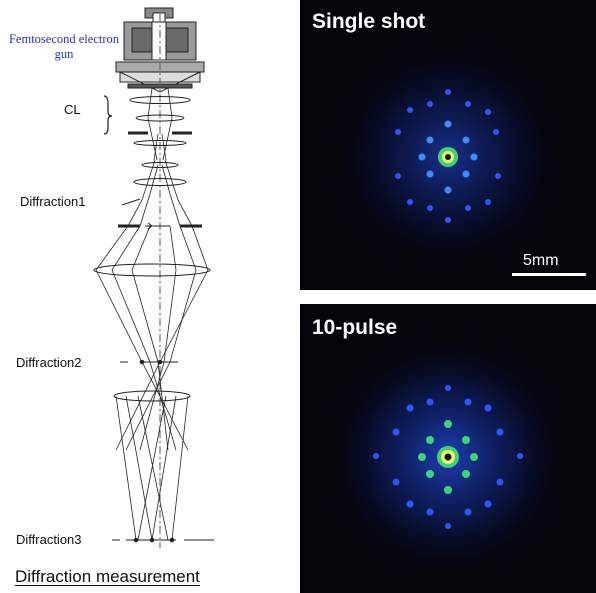  What do you see at coordinates (549, 274) in the screenshot?
I see `scale-bar` at bounding box center [549, 274].